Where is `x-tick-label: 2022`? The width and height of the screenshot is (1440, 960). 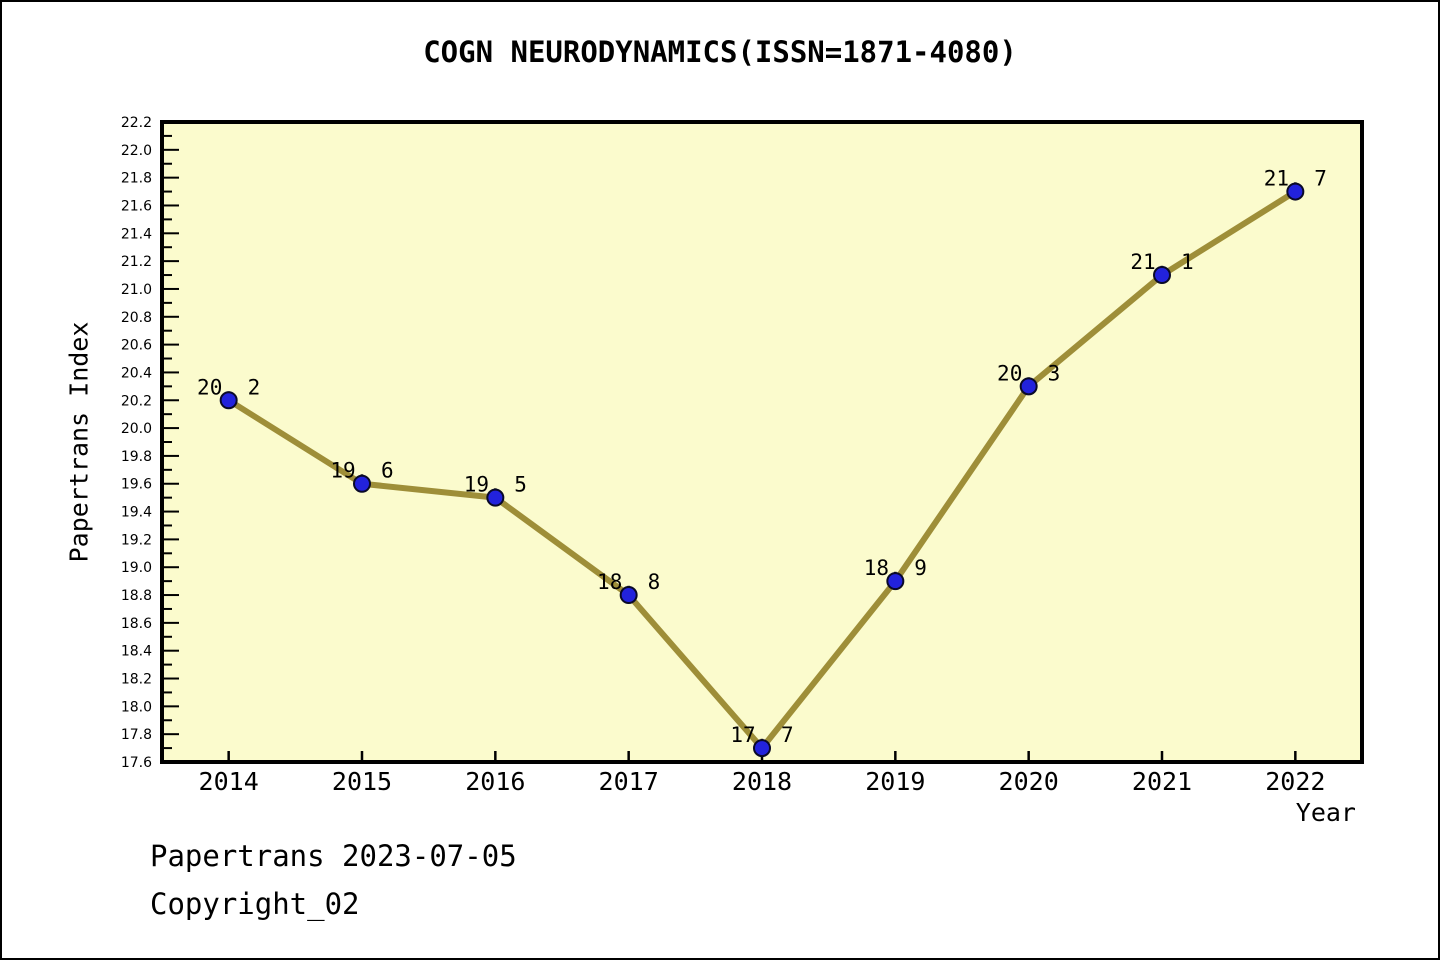 x-tick-label: 2022 is located at coordinates (1295, 781).